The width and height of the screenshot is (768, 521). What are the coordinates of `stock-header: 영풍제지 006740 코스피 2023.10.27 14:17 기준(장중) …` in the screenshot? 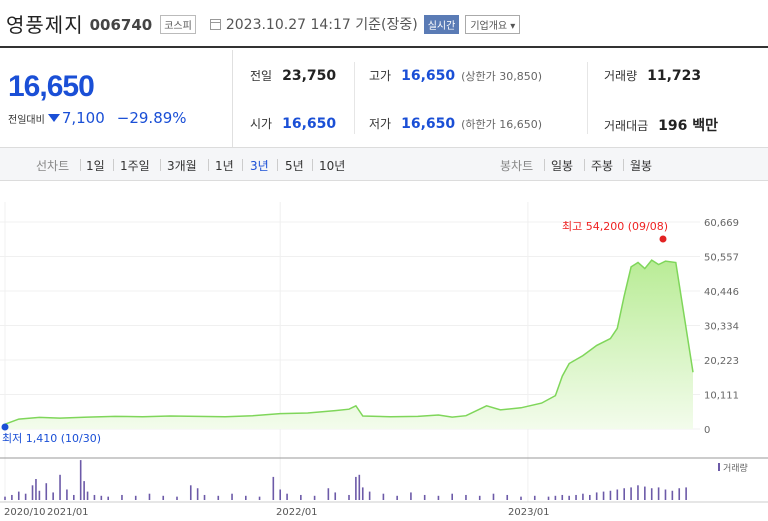 It's located at (384, 24).